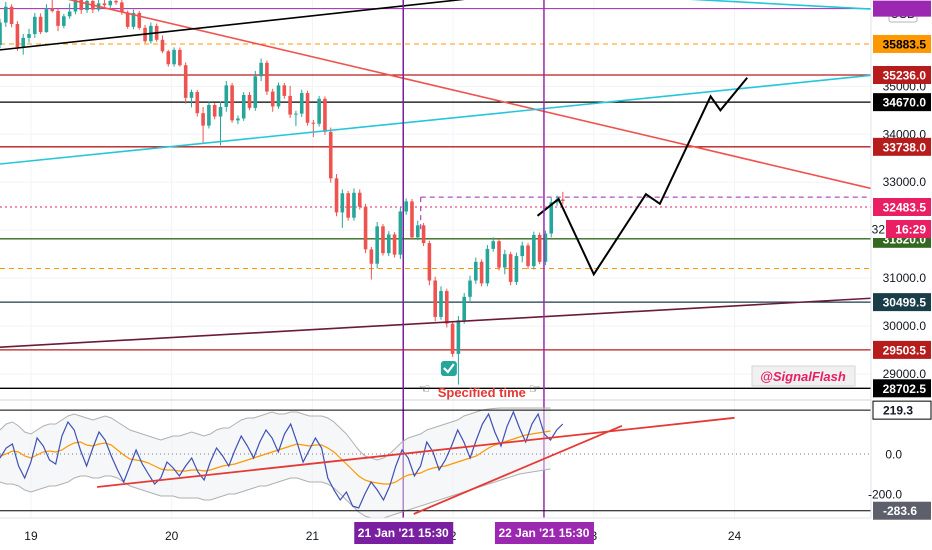 Image resolution: width=932 pixels, height=550 pixels. I want to click on indicator-red-upper-trendline, so click(415, 452).